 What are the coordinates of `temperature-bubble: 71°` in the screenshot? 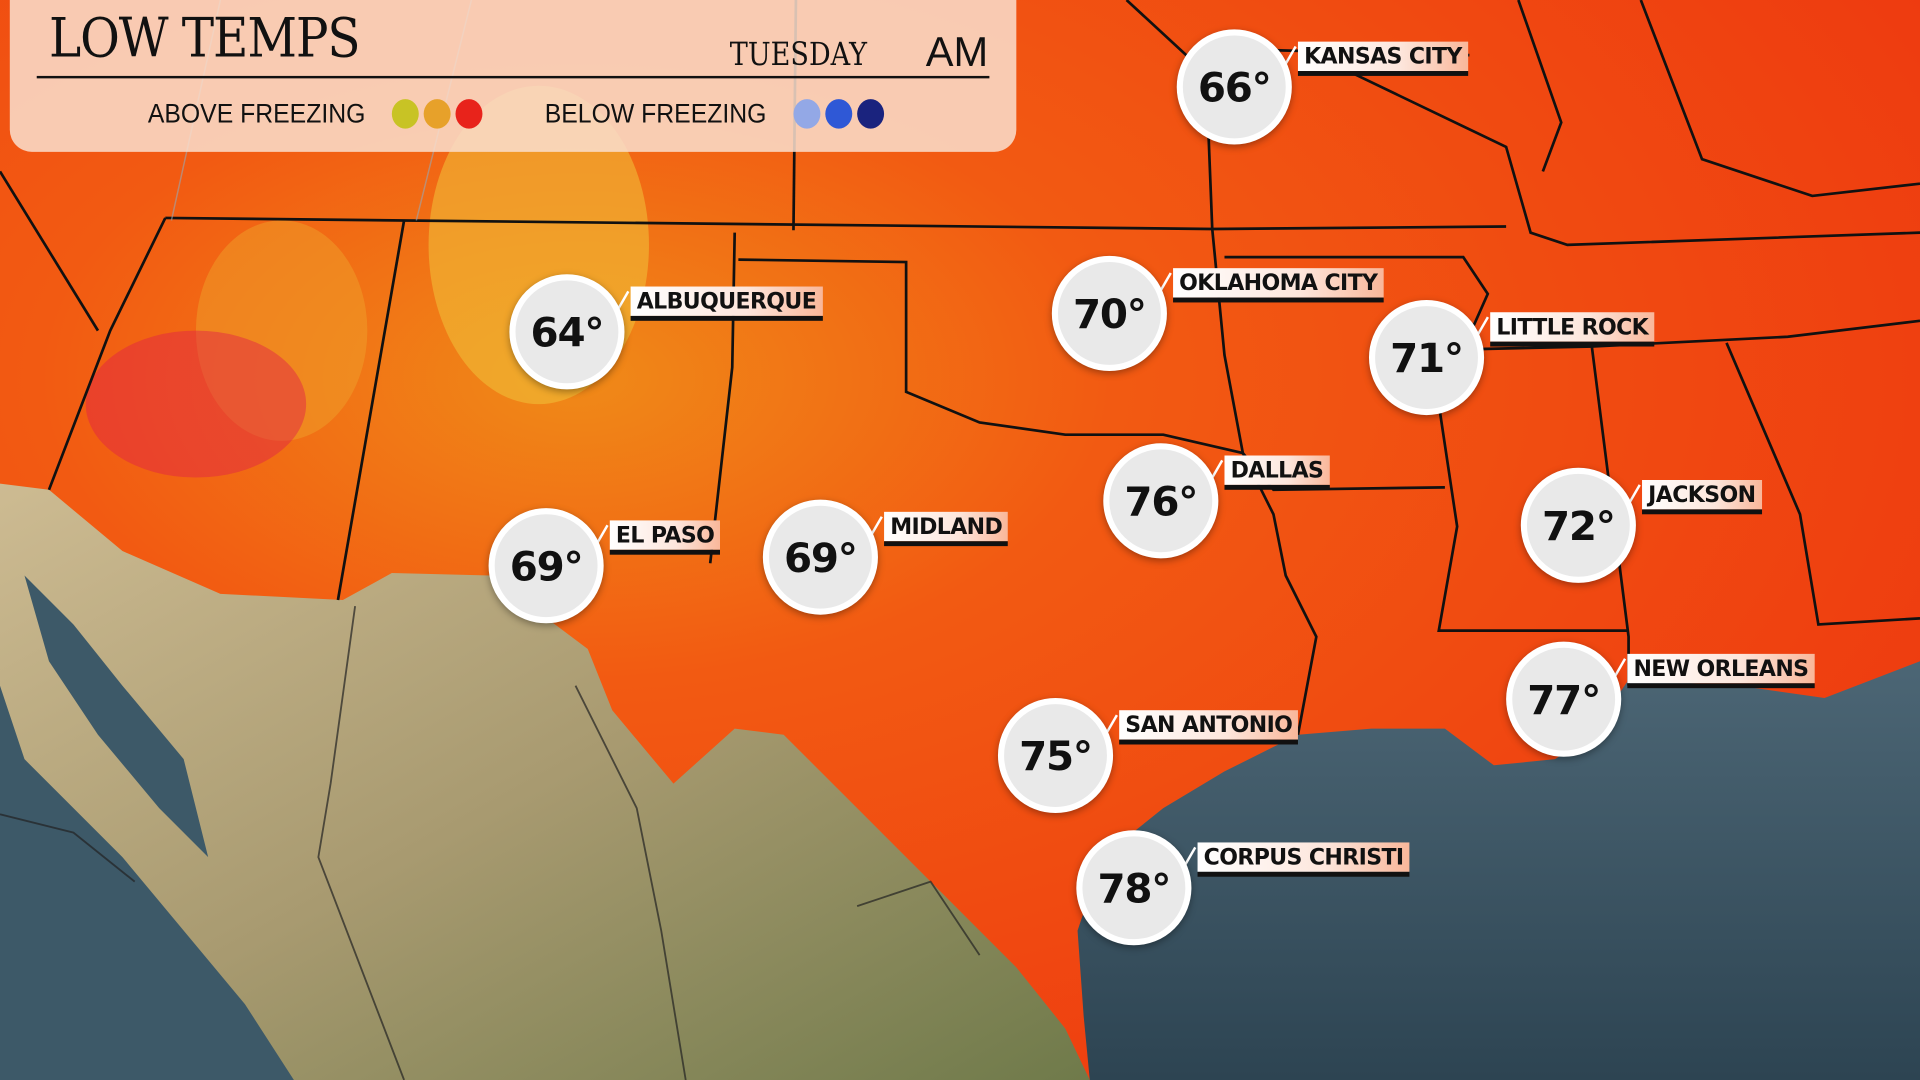 It's located at (1426, 358).